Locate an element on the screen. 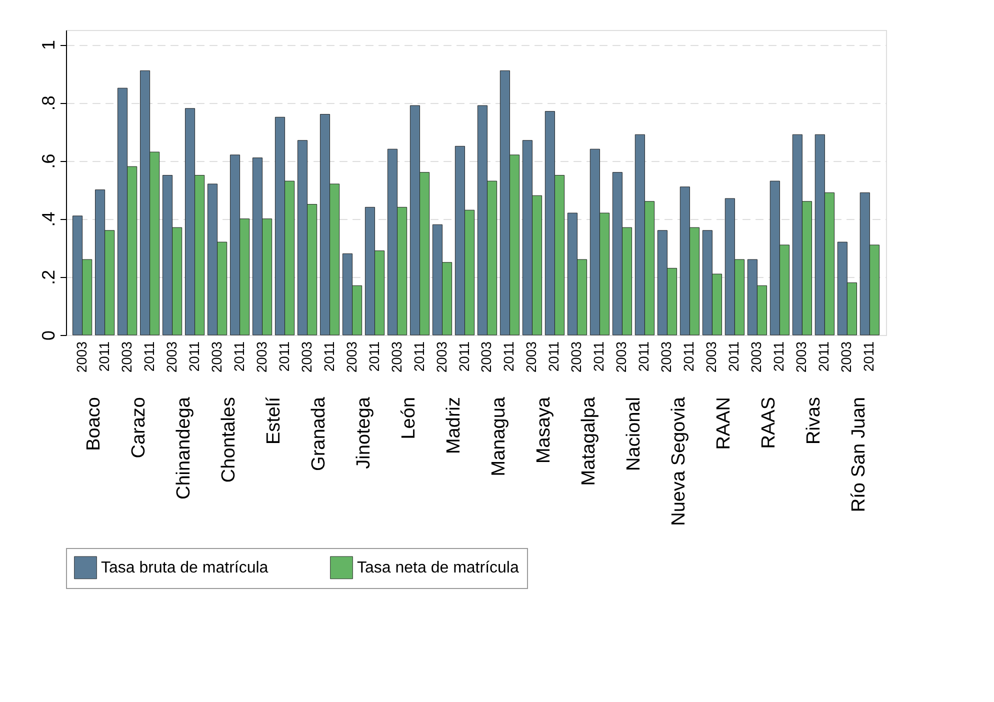 The image size is (994, 702). text: RAAN is located at coordinates (723, 423).